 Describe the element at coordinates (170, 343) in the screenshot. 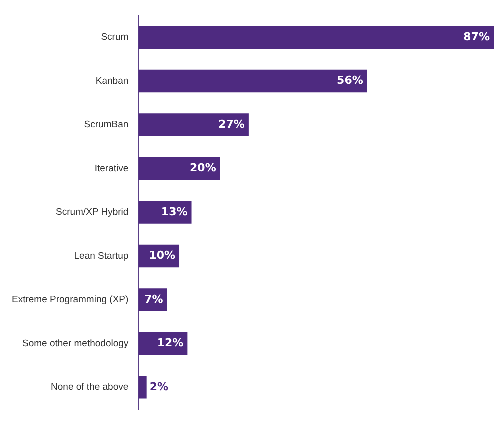

I see `data-label: 12%` at that location.